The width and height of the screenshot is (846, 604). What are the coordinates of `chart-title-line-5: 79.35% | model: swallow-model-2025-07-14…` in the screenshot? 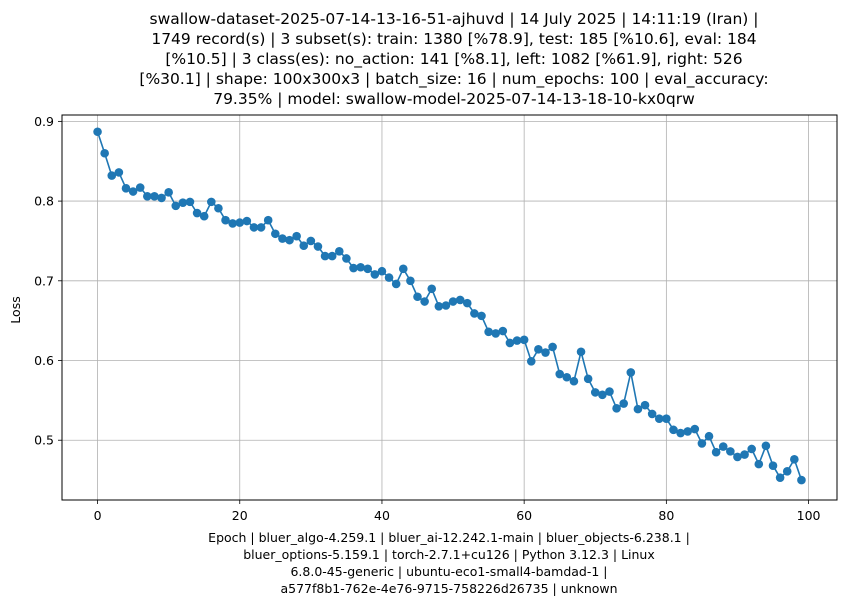 It's located at (454, 99).